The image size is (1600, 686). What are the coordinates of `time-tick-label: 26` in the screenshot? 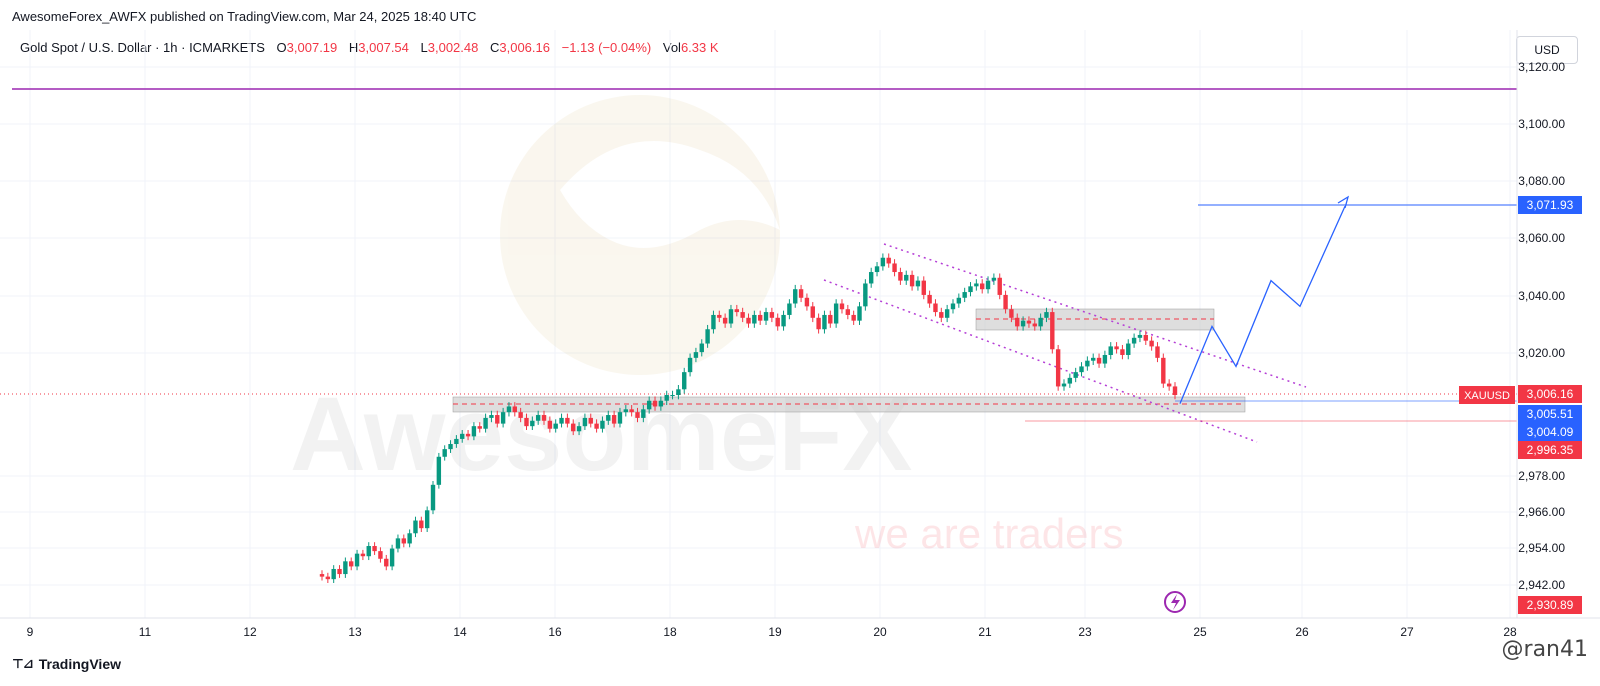 It's located at (1302, 632).